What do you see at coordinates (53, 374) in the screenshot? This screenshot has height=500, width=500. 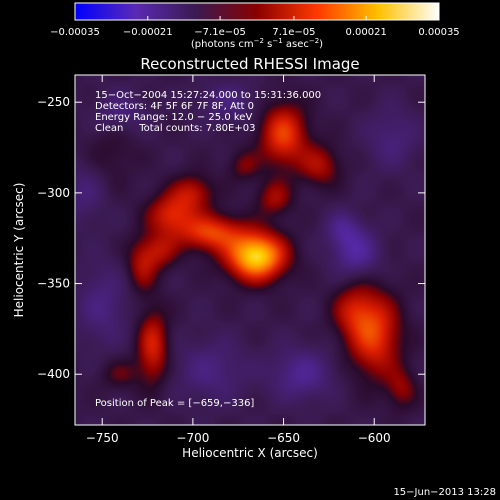 I see `y-tick-label: −400` at bounding box center [53, 374].